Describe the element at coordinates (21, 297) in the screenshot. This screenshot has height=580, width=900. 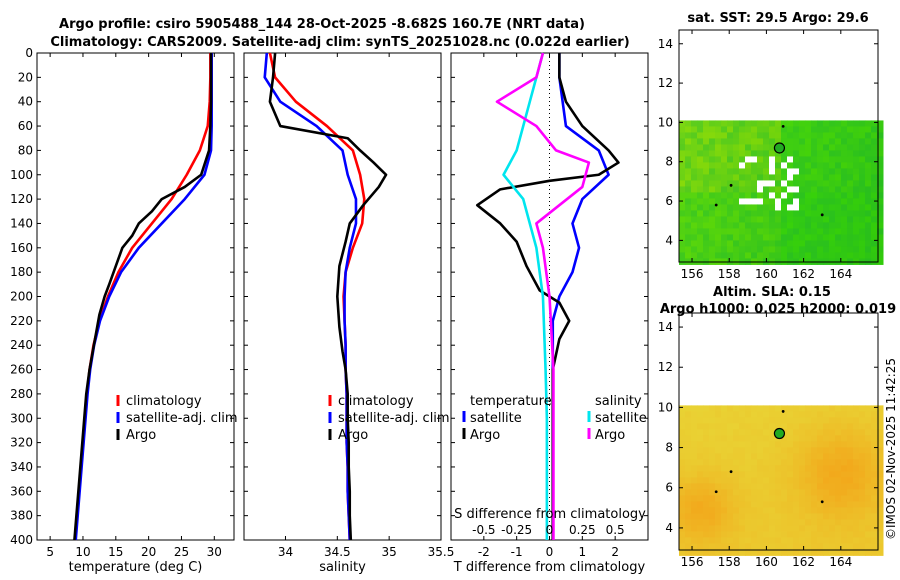
I see `y-tick-label: 200` at that location.